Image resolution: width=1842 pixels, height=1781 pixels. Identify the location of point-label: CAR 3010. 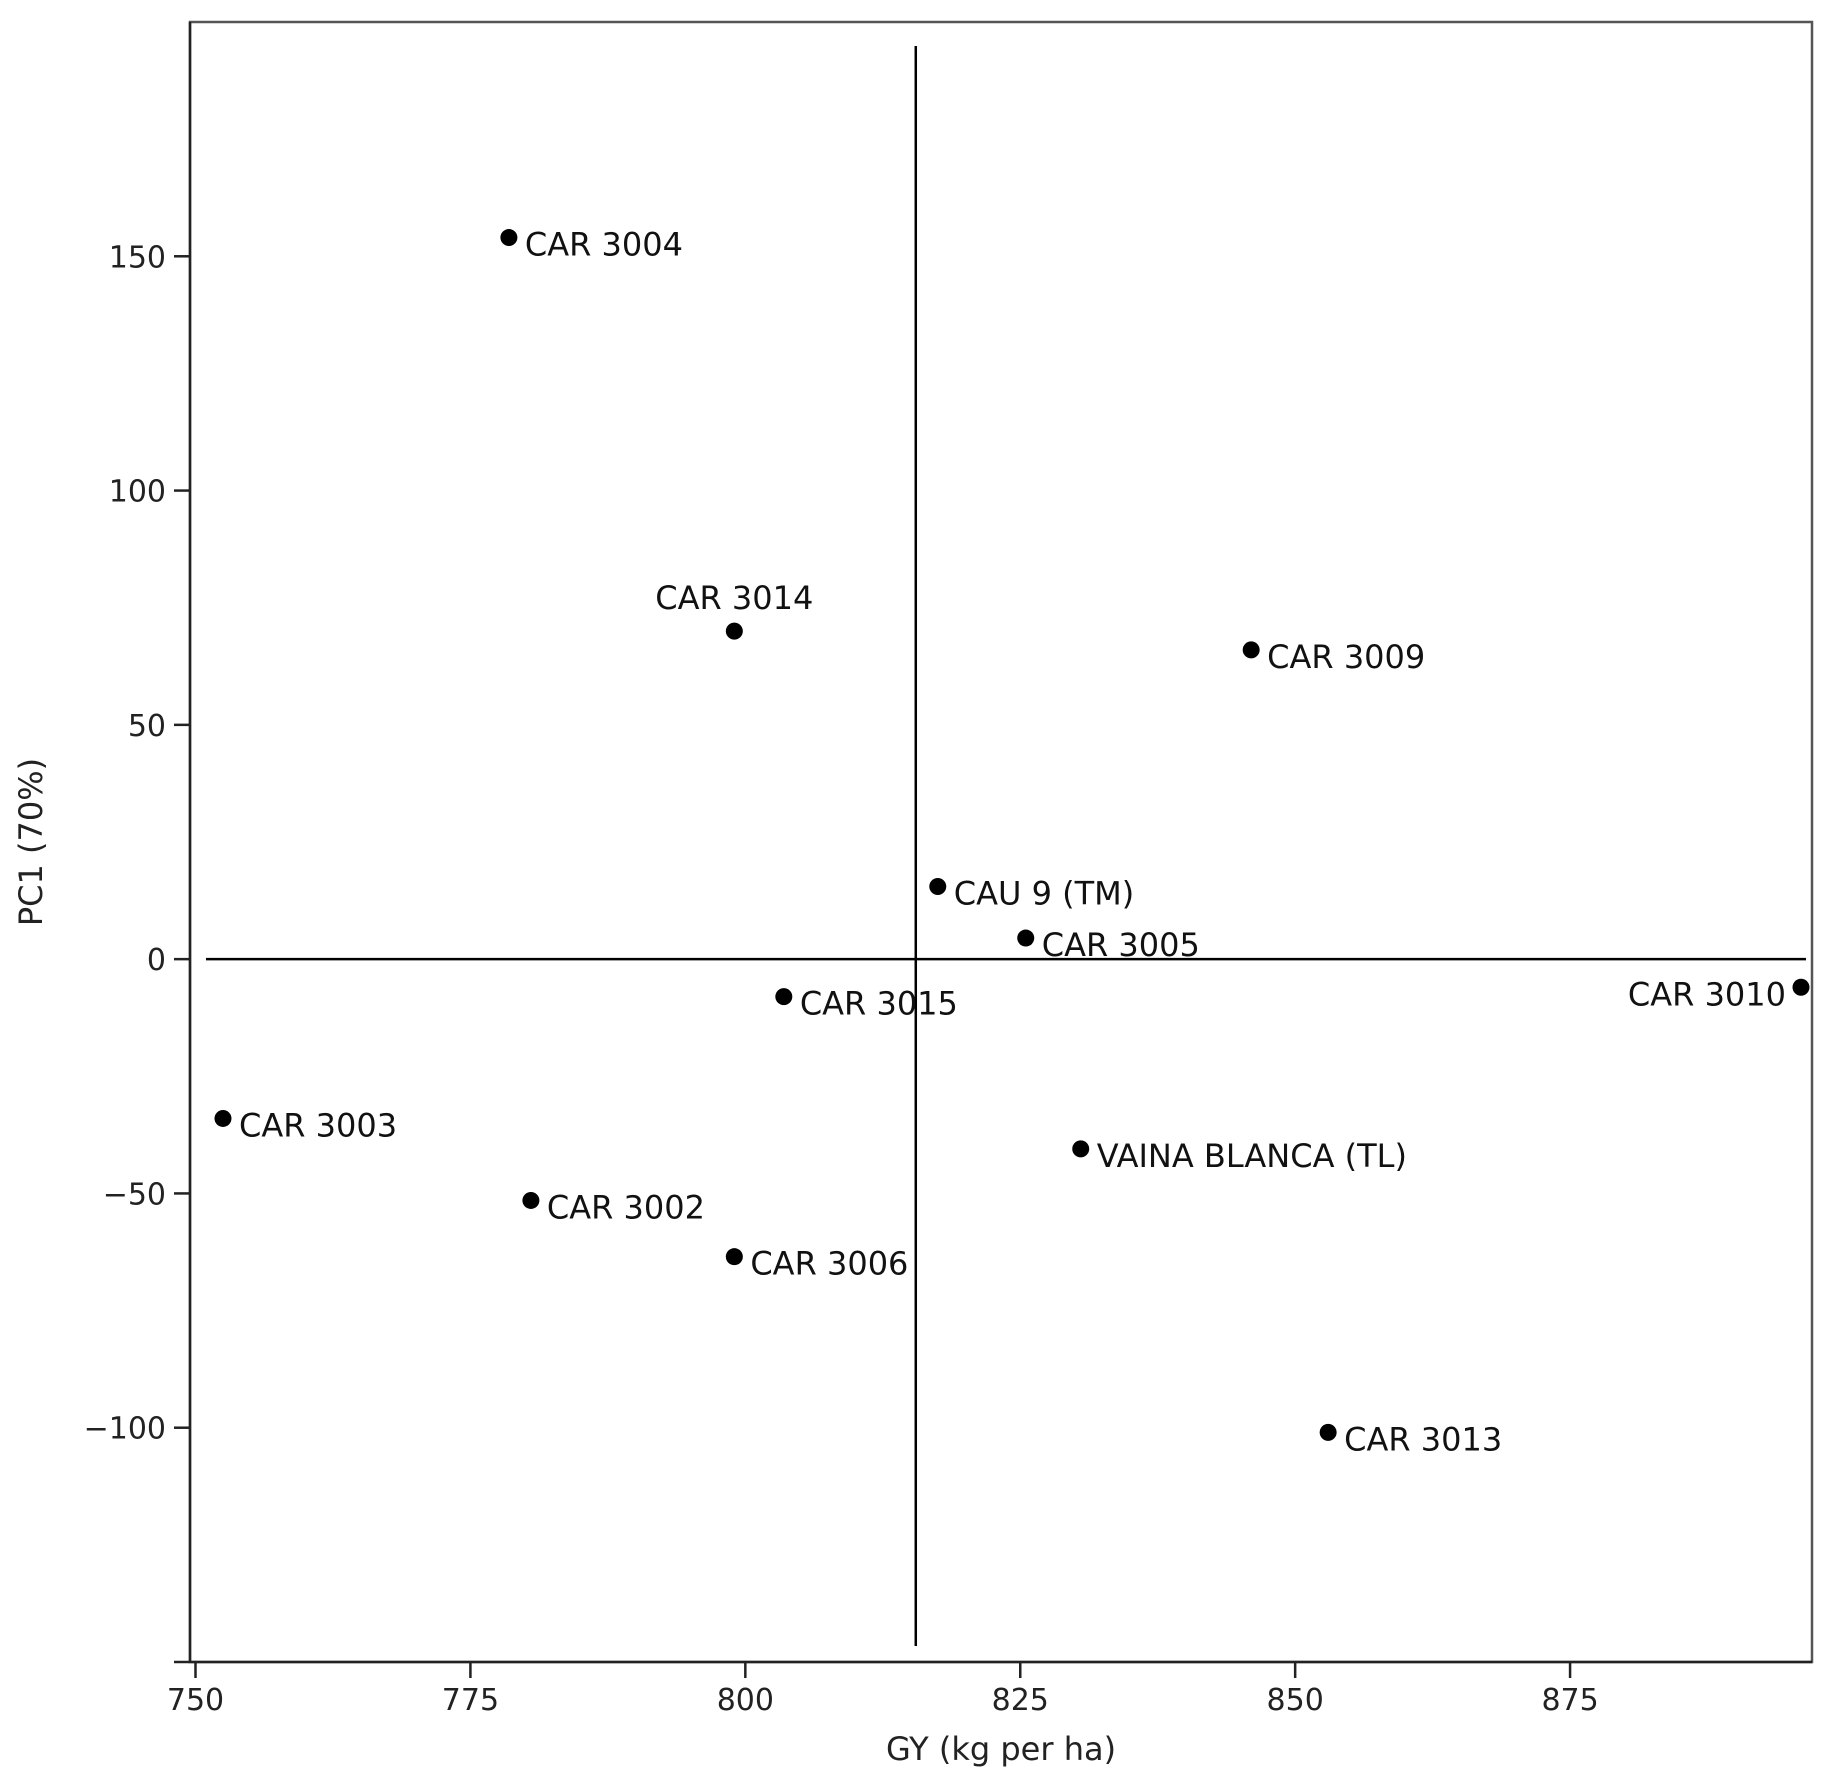
(1707, 994).